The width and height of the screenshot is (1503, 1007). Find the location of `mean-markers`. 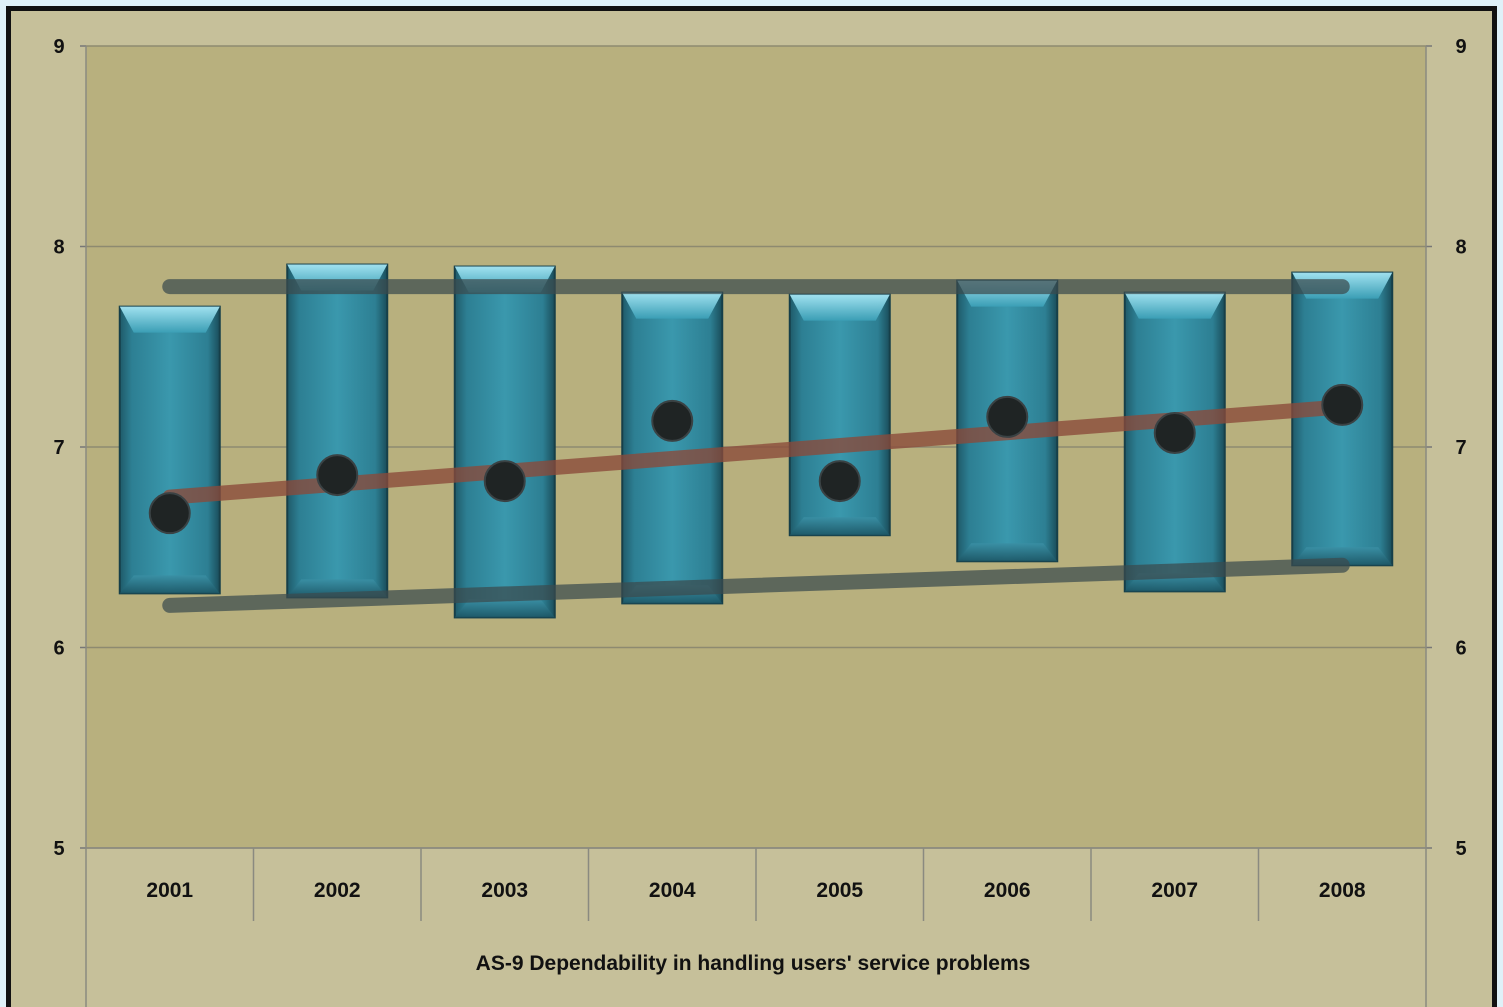

mean-markers is located at coordinates (756, 459).